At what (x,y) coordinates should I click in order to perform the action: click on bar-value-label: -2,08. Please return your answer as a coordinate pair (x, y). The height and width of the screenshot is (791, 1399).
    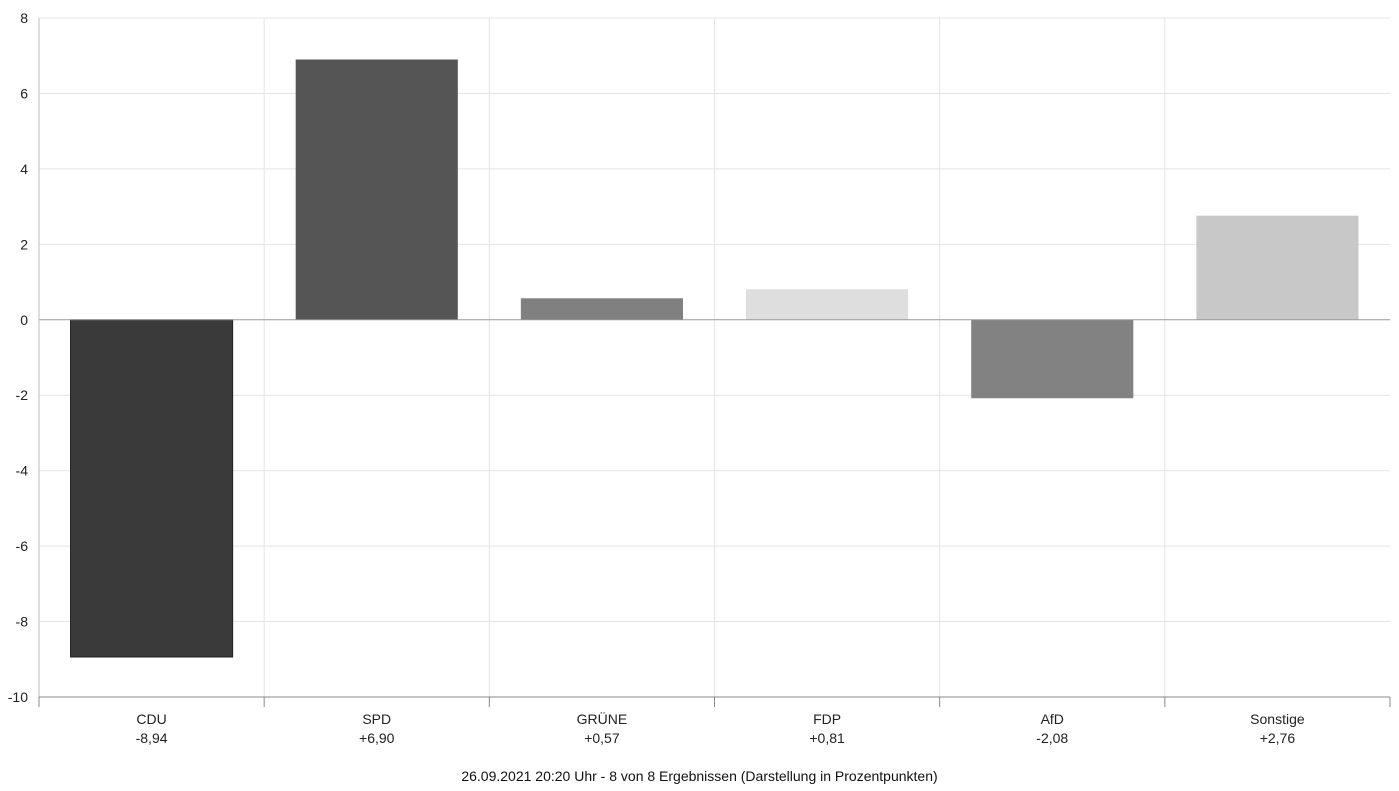
    Looking at the image, I should click on (1052, 738).